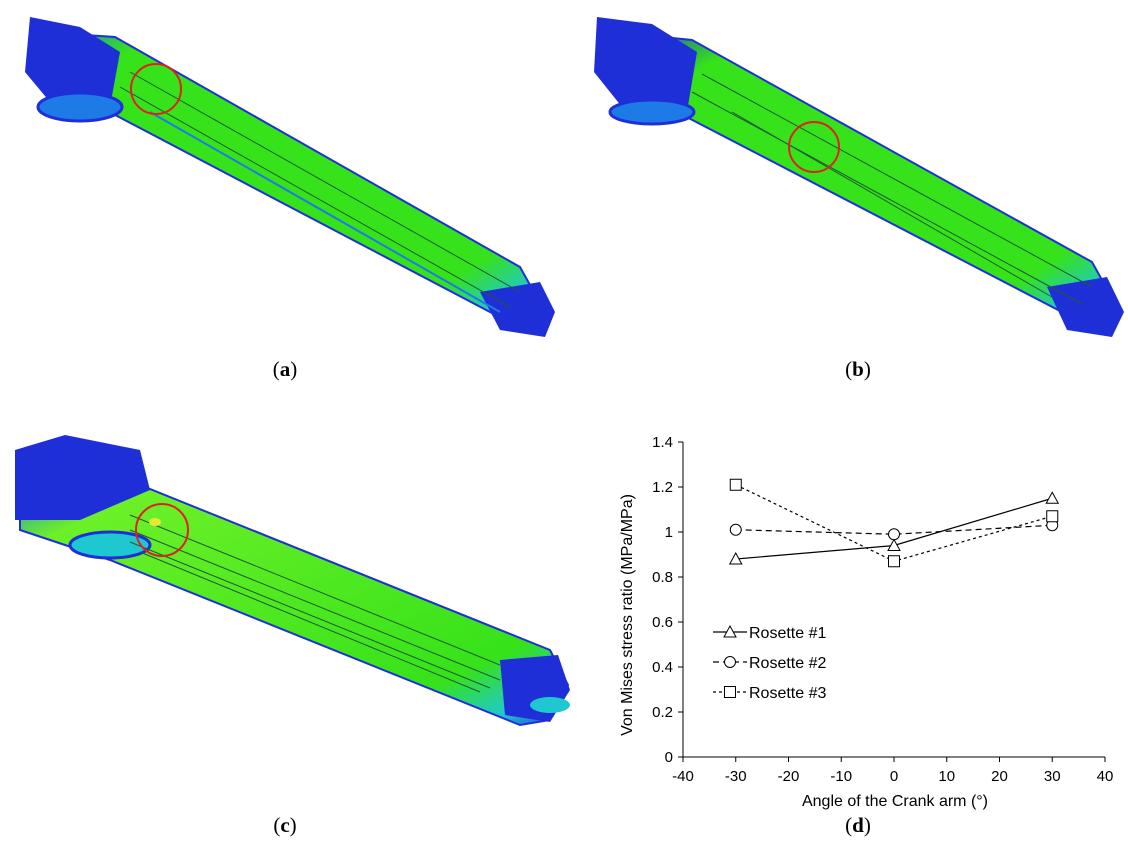 This screenshot has height=862, width=1128. Describe the element at coordinates (669, 532) in the screenshot. I see `y-tick-label: 1` at that location.